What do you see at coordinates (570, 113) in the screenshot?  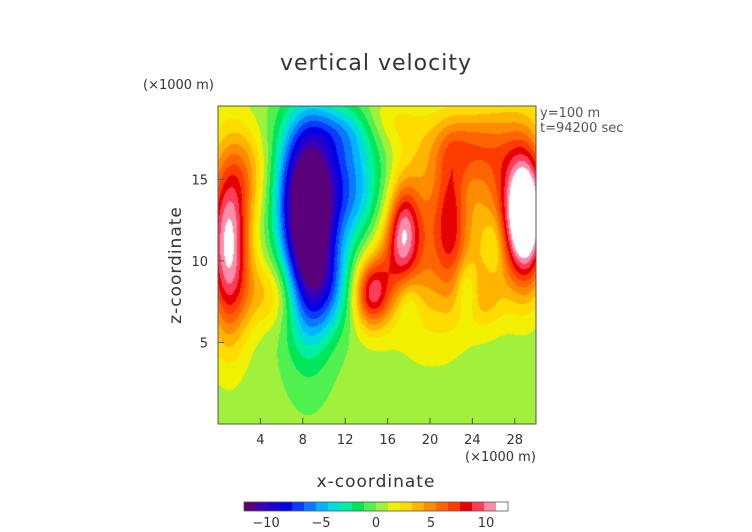 I see `info-y-position: y=100 m` at bounding box center [570, 113].